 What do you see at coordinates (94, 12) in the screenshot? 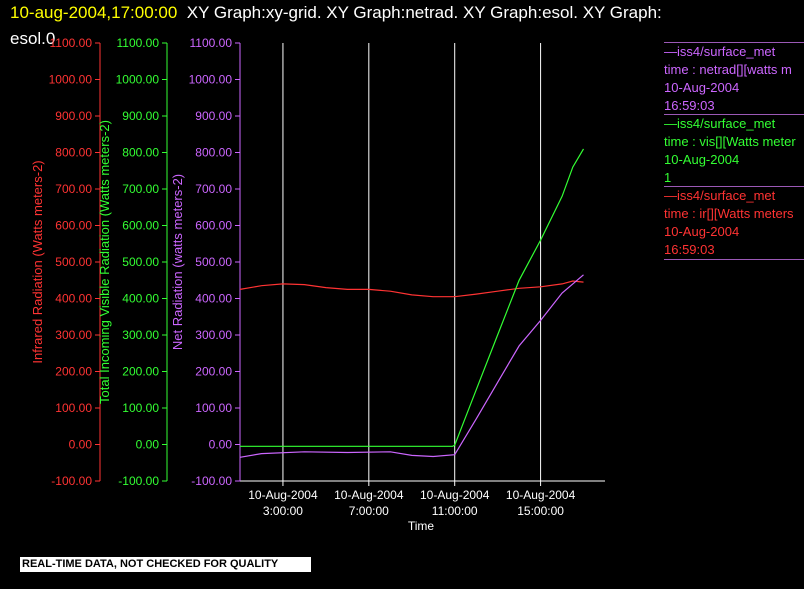
I see `title-timestamp: 10-aug-2004,17:00:00` at bounding box center [94, 12].